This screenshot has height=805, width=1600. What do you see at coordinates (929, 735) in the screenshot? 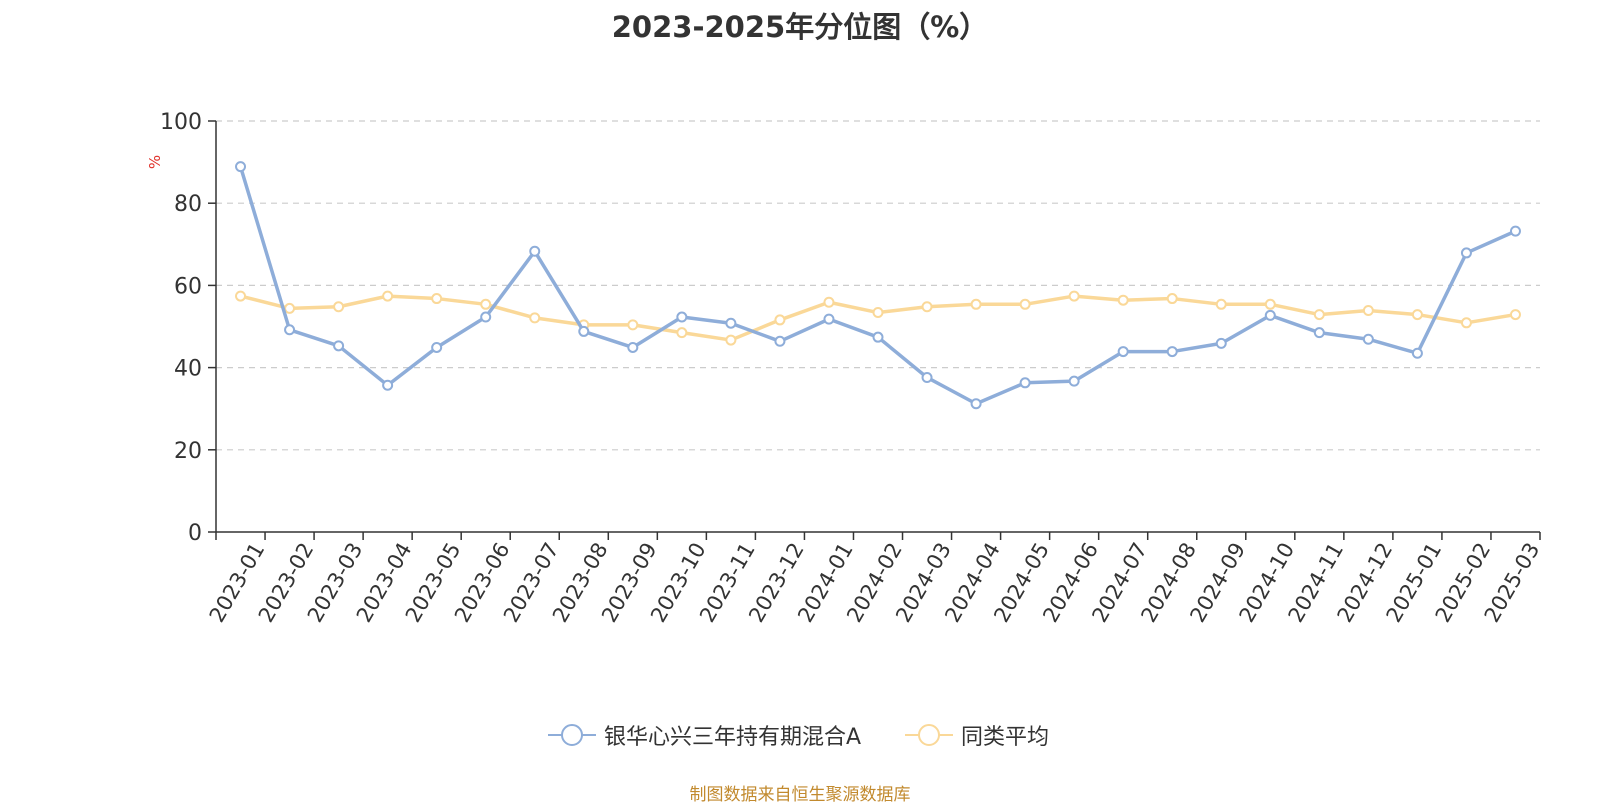
I see `legend-average-marker-icon` at bounding box center [929, 735].